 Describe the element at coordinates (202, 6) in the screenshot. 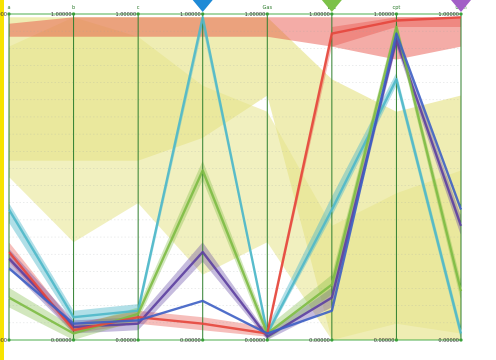

I see `filter-marker-d` at that location.